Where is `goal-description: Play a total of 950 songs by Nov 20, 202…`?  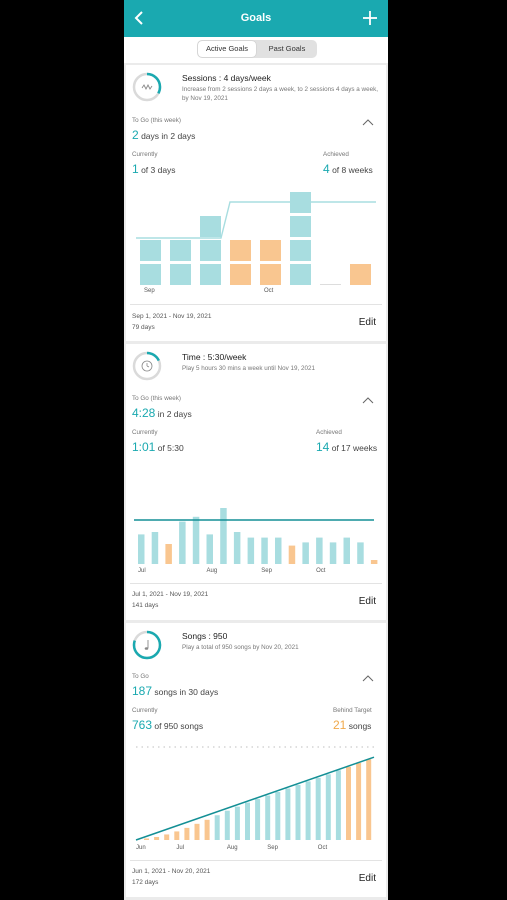 goal-description: Play a total of 950 songs by Nov 20, 202… is located at coordinates (240, 647).